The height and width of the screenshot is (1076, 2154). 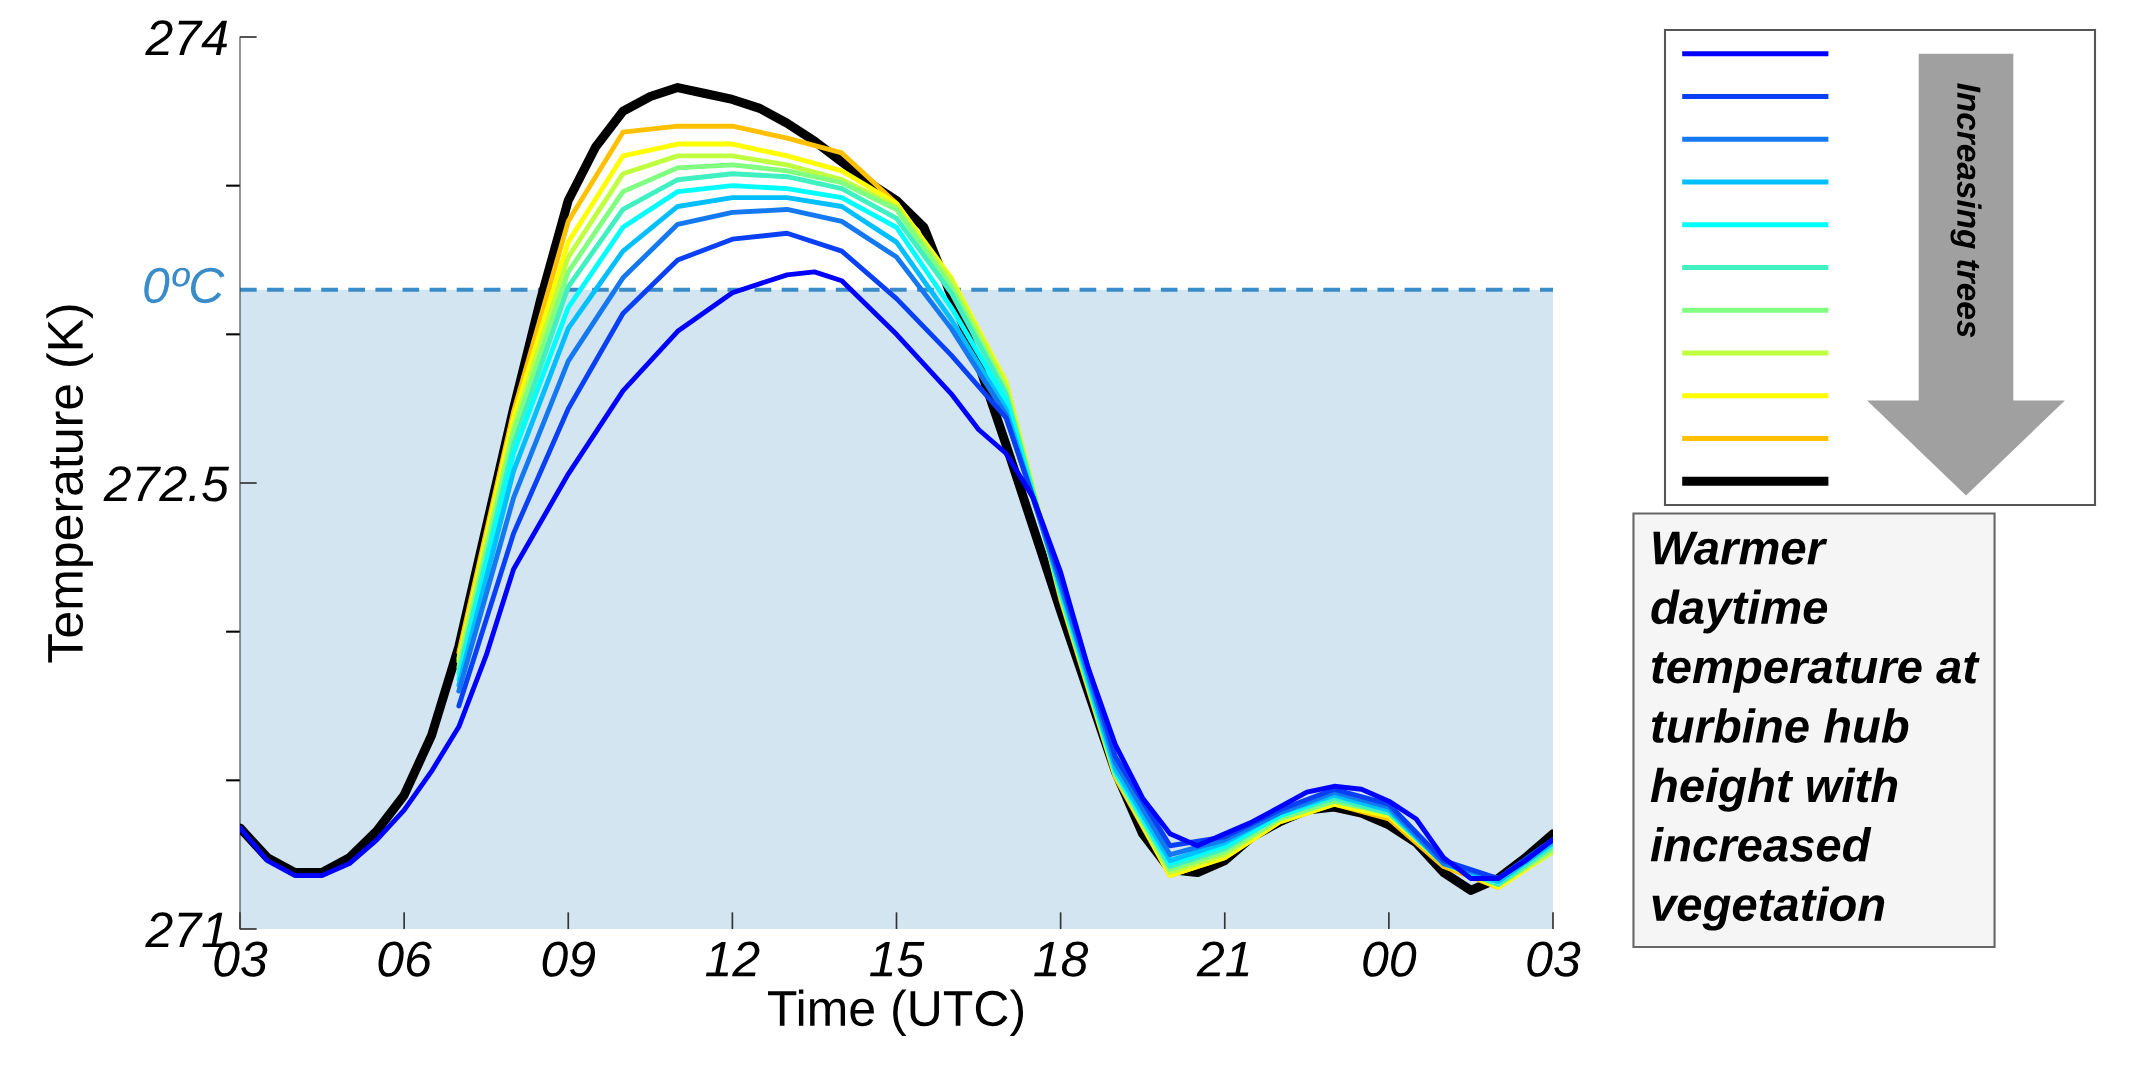 What do you see at coordinates (186, 38) in the screenshot?
I see `y-tick-label: 274` at bounding box center [186, 38].